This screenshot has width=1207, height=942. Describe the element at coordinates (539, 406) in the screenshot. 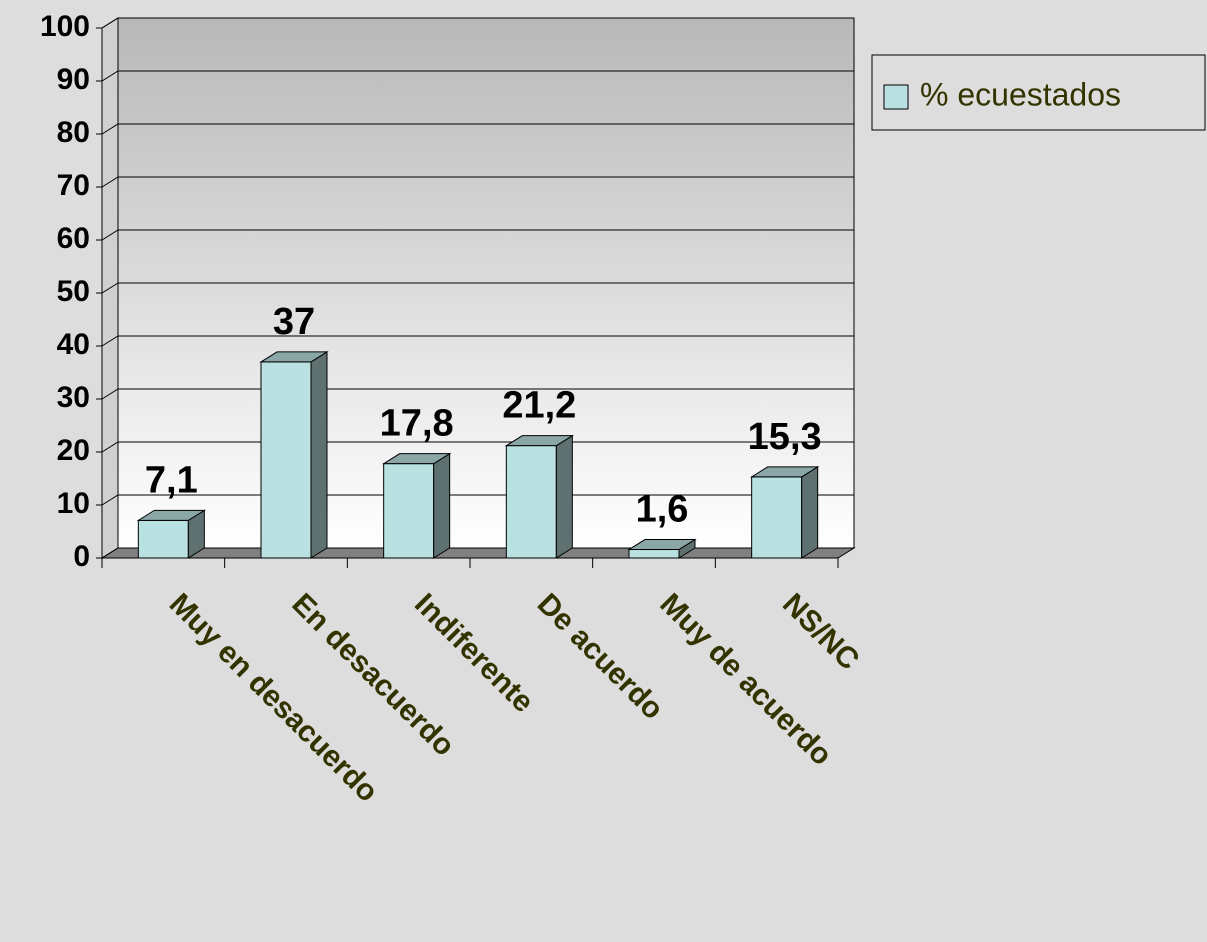

I see `value-label: 21,2` at that location.